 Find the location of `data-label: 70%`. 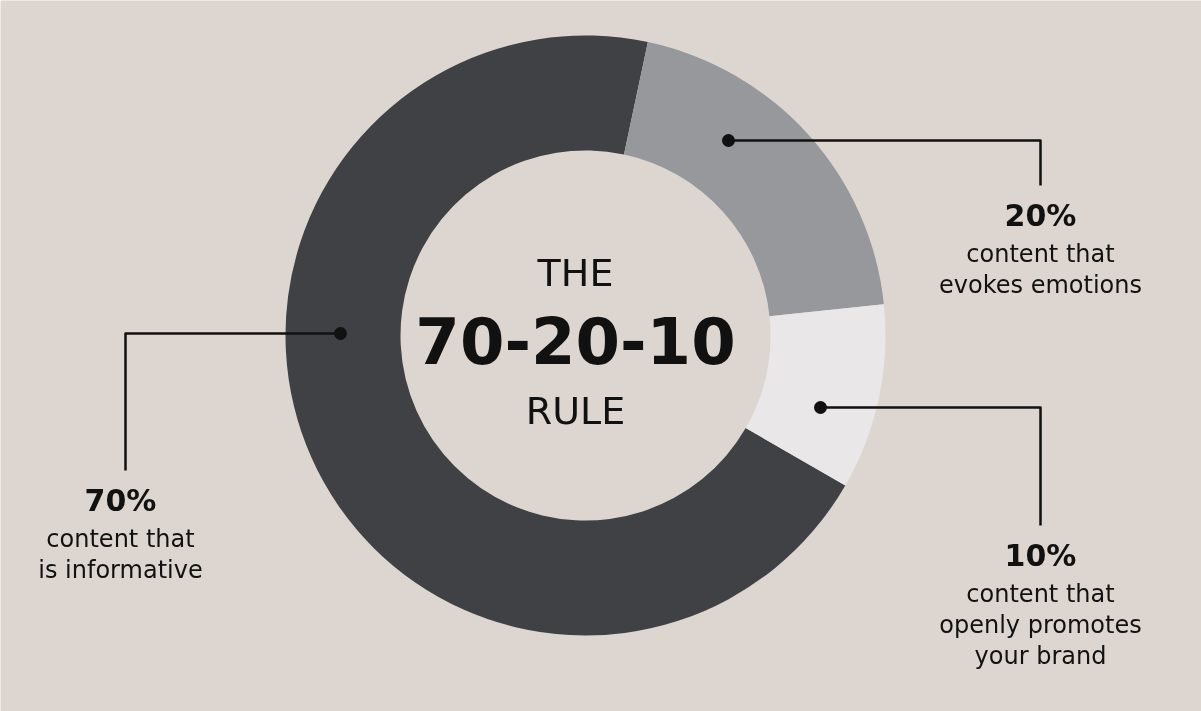

data-label: 70% is located at coordinates (120, 500).